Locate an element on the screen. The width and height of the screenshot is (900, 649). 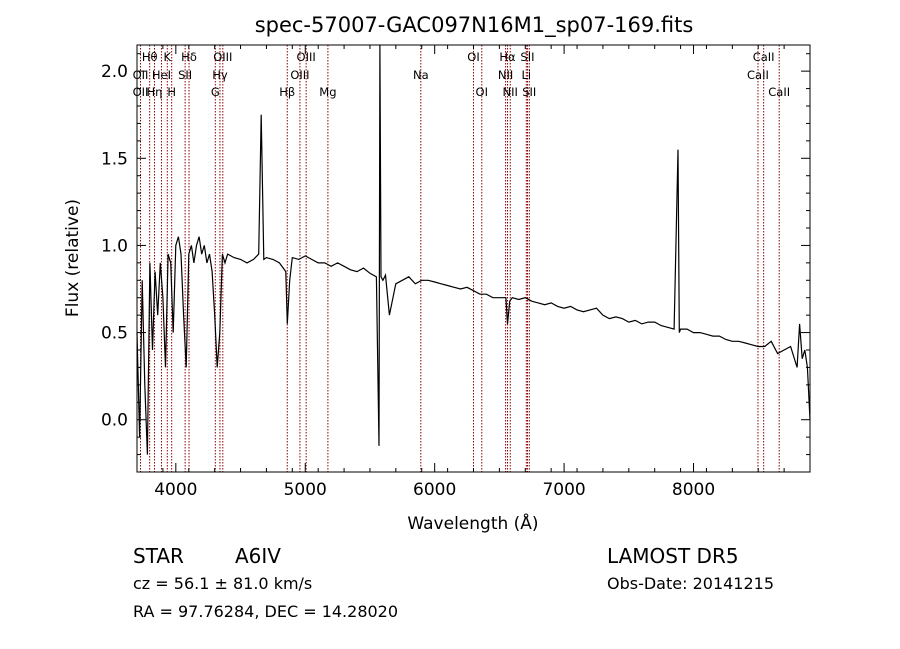
y-tick-label: 0.0 is located at coordinates (114, 421).